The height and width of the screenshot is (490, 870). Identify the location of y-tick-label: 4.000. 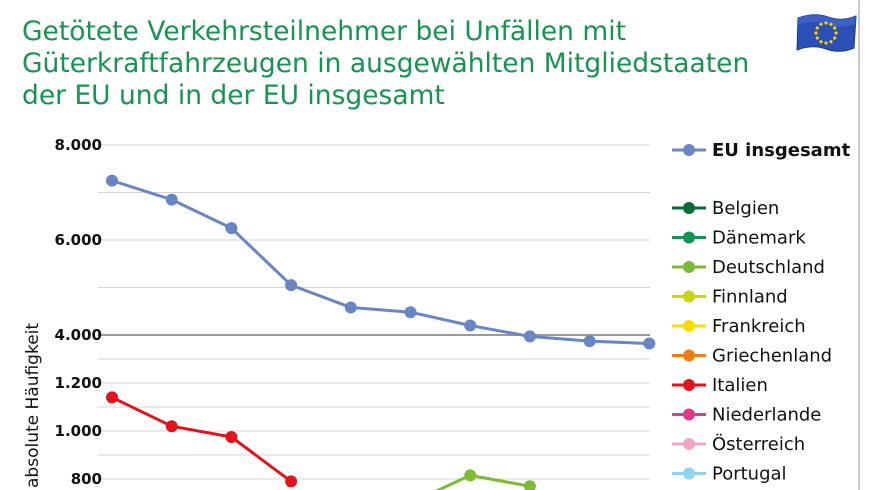
(78, 335).